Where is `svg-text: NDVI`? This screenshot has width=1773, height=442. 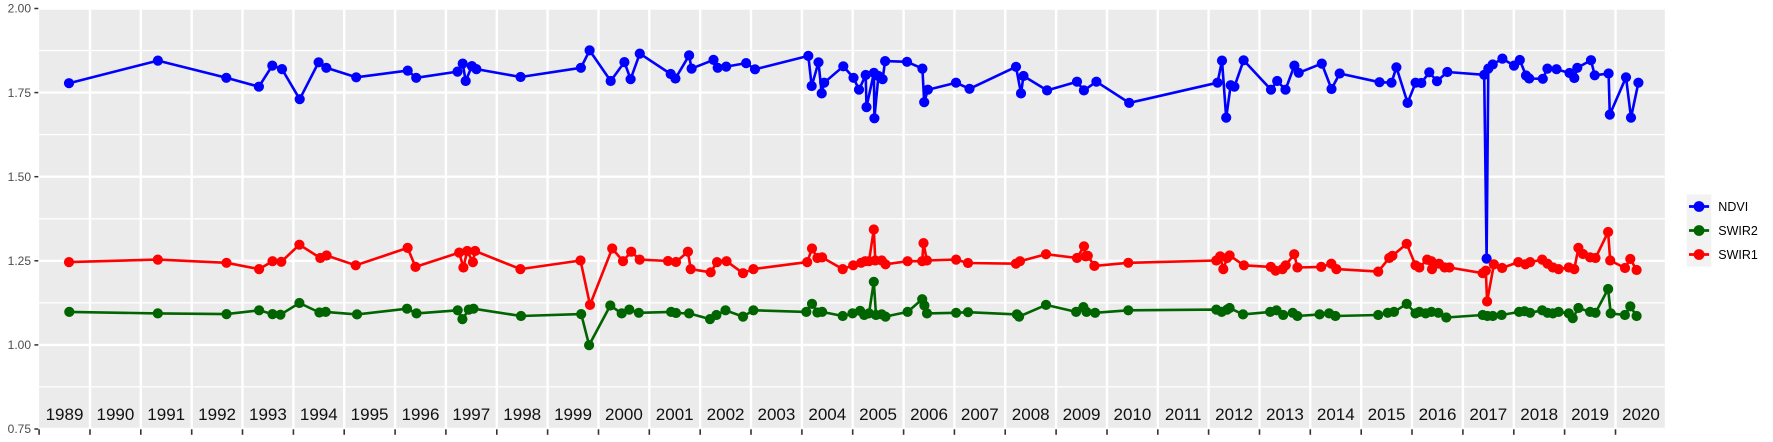
svg-text: NDVI is located at coordinates (1733, 207).